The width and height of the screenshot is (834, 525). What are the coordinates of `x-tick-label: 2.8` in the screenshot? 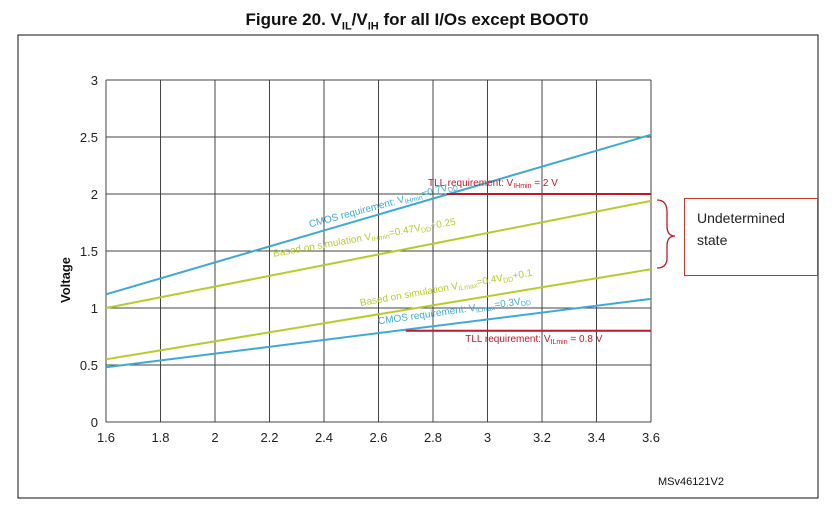 It's located at (433, 437).